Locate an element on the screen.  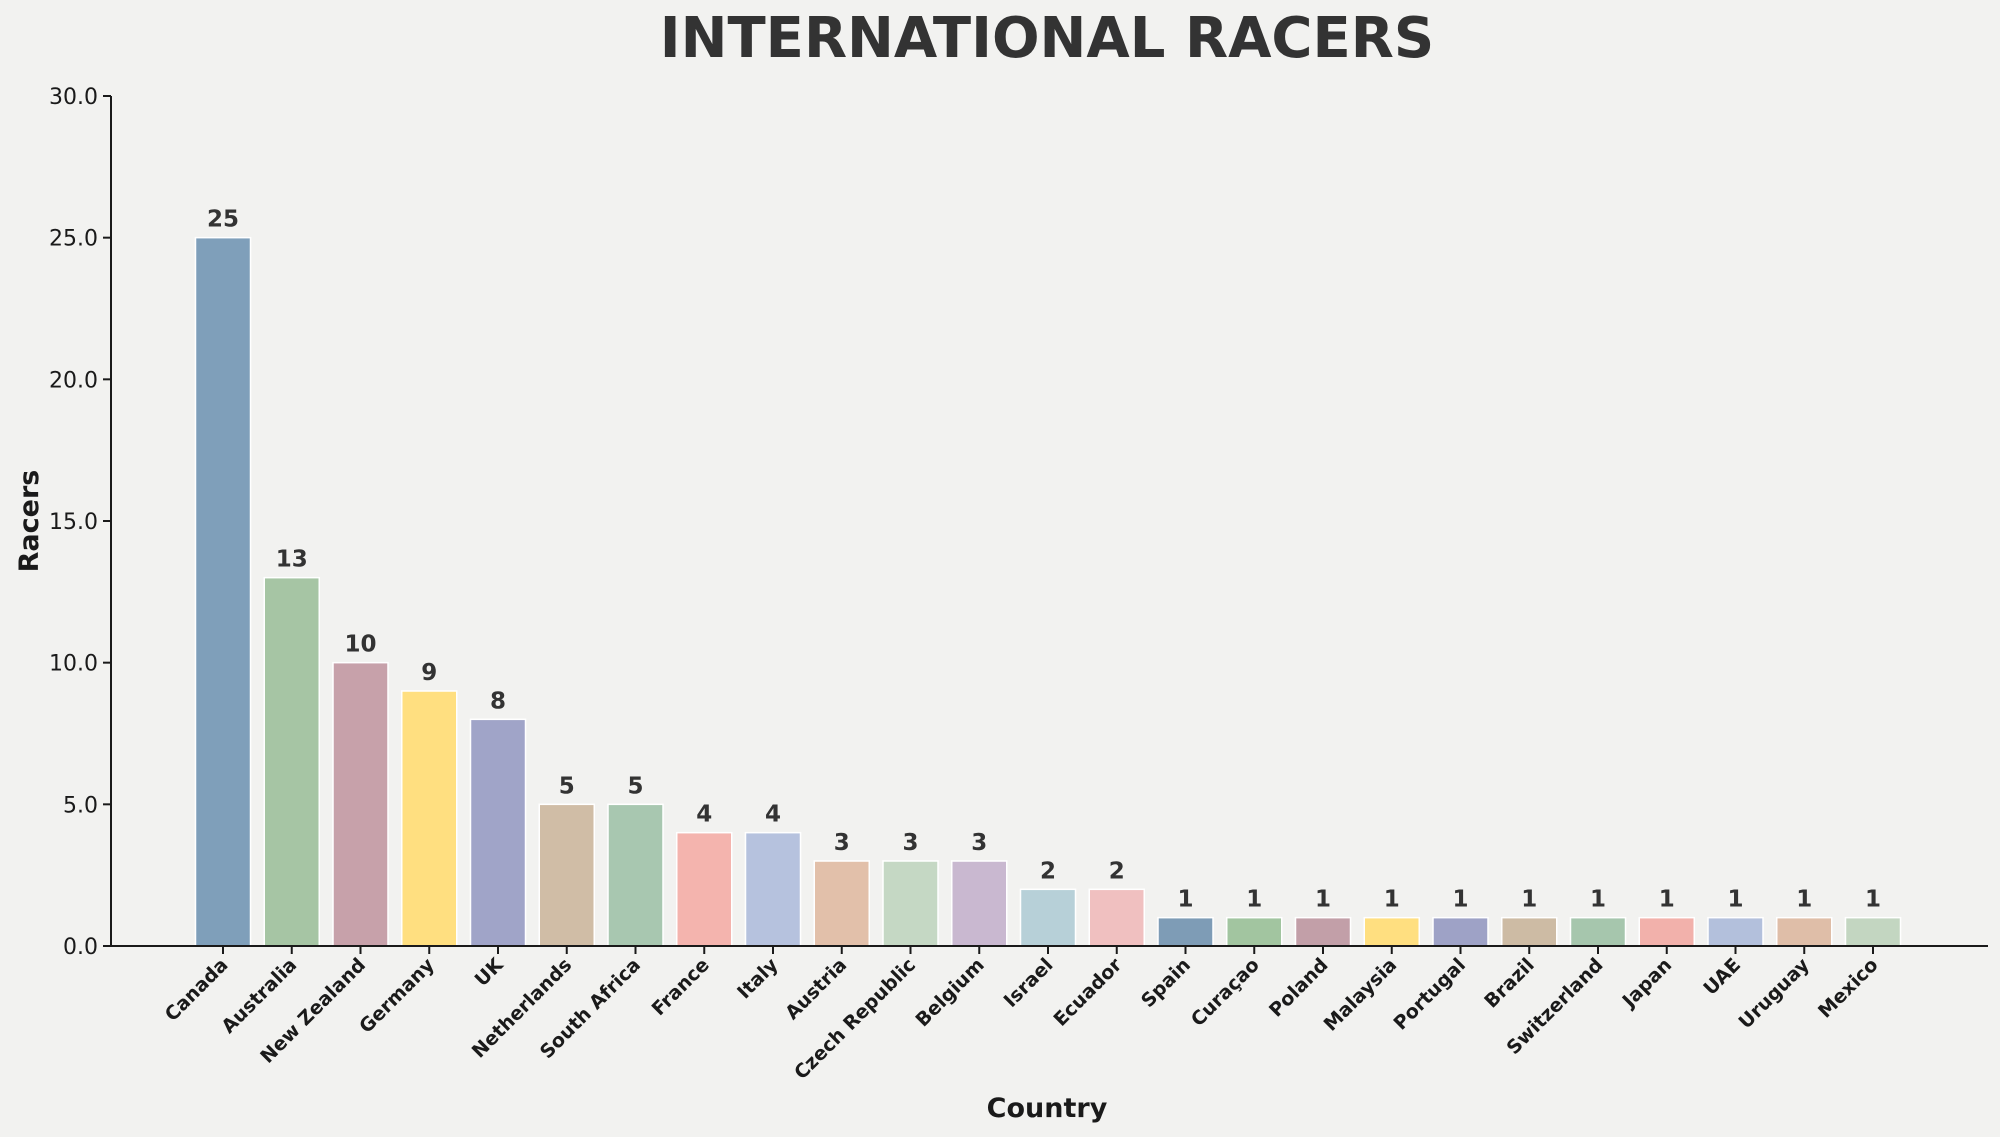
bar-japan is located at coordinates (1666, 931).